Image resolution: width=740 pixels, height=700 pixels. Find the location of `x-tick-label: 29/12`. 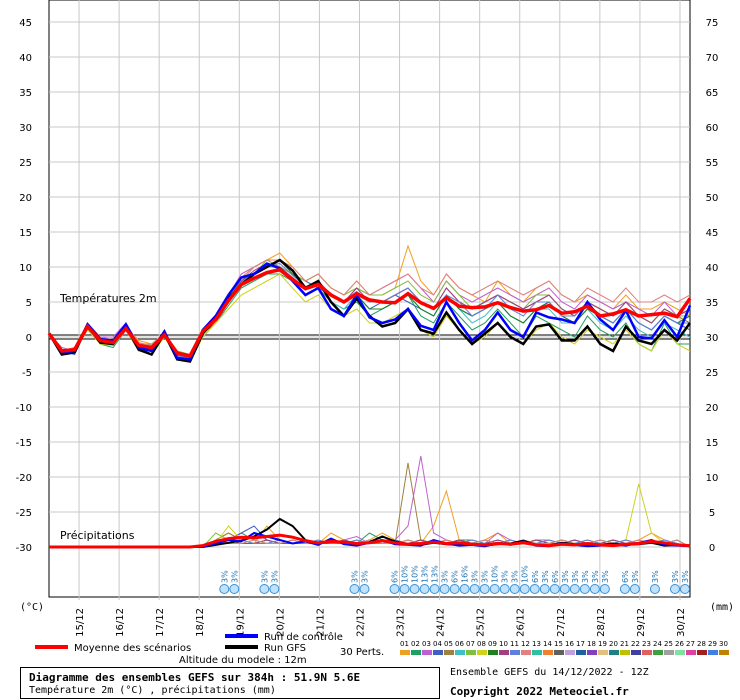

x-tick-label: 29/12 is located at coordinates (641, 622).